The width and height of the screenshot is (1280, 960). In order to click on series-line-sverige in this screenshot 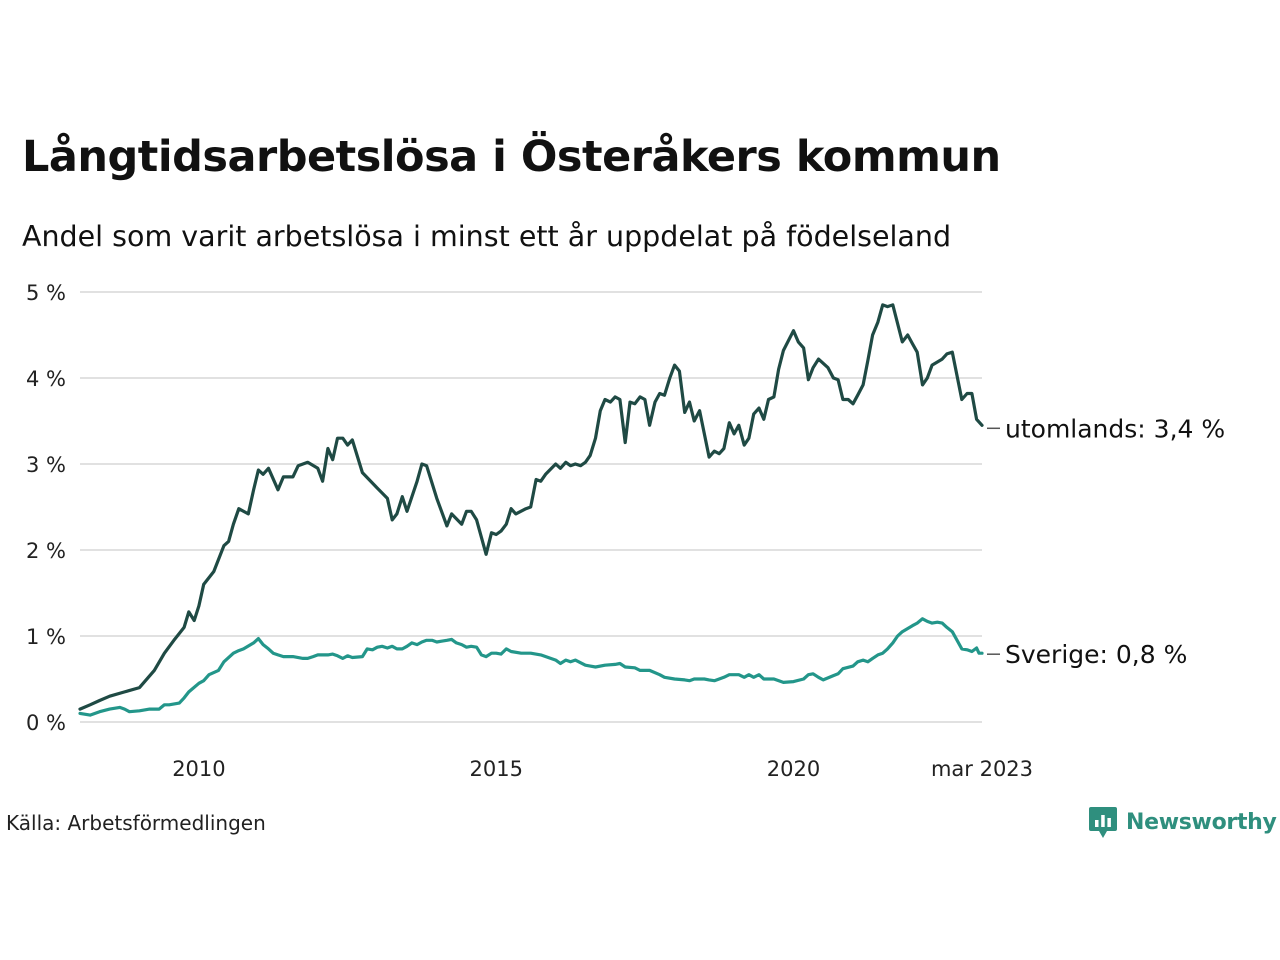, I will do `click(531, 667)`.